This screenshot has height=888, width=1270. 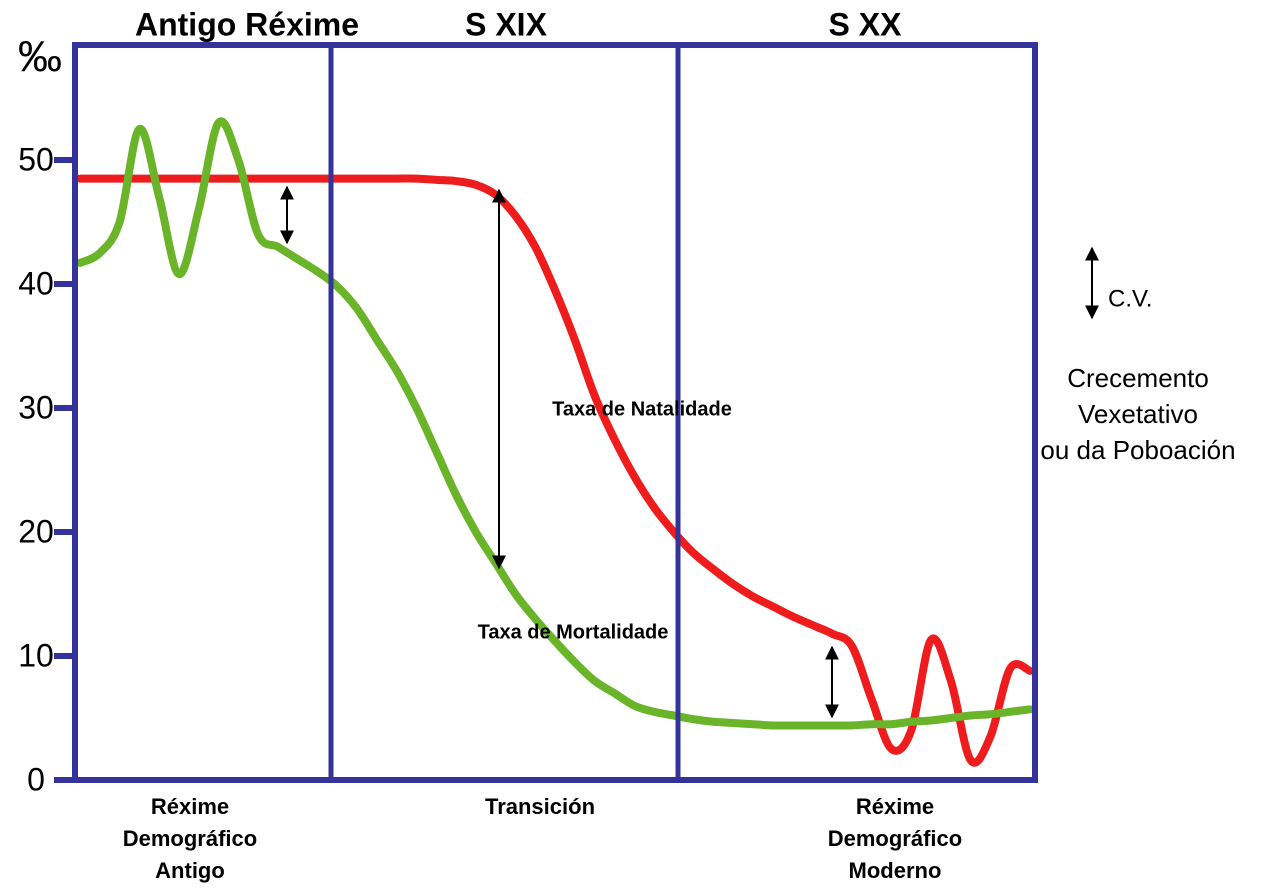 What do you see at coordinates (36, 159) in the screenshot?
I see `y-tick-label: 50` at bounding box center [36, 159].